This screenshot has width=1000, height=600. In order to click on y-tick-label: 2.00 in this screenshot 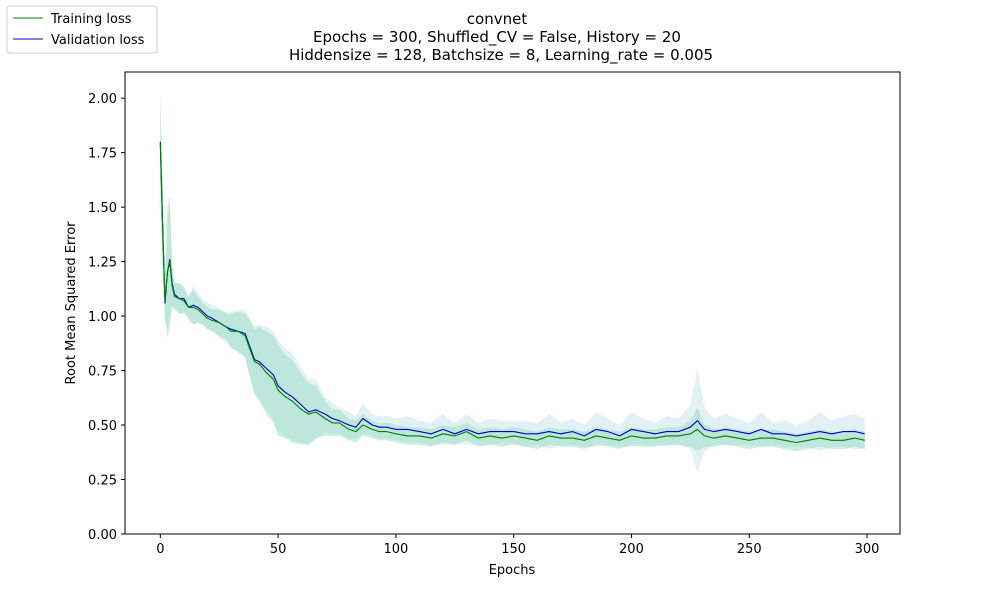, I will do `click(102, 99)`.